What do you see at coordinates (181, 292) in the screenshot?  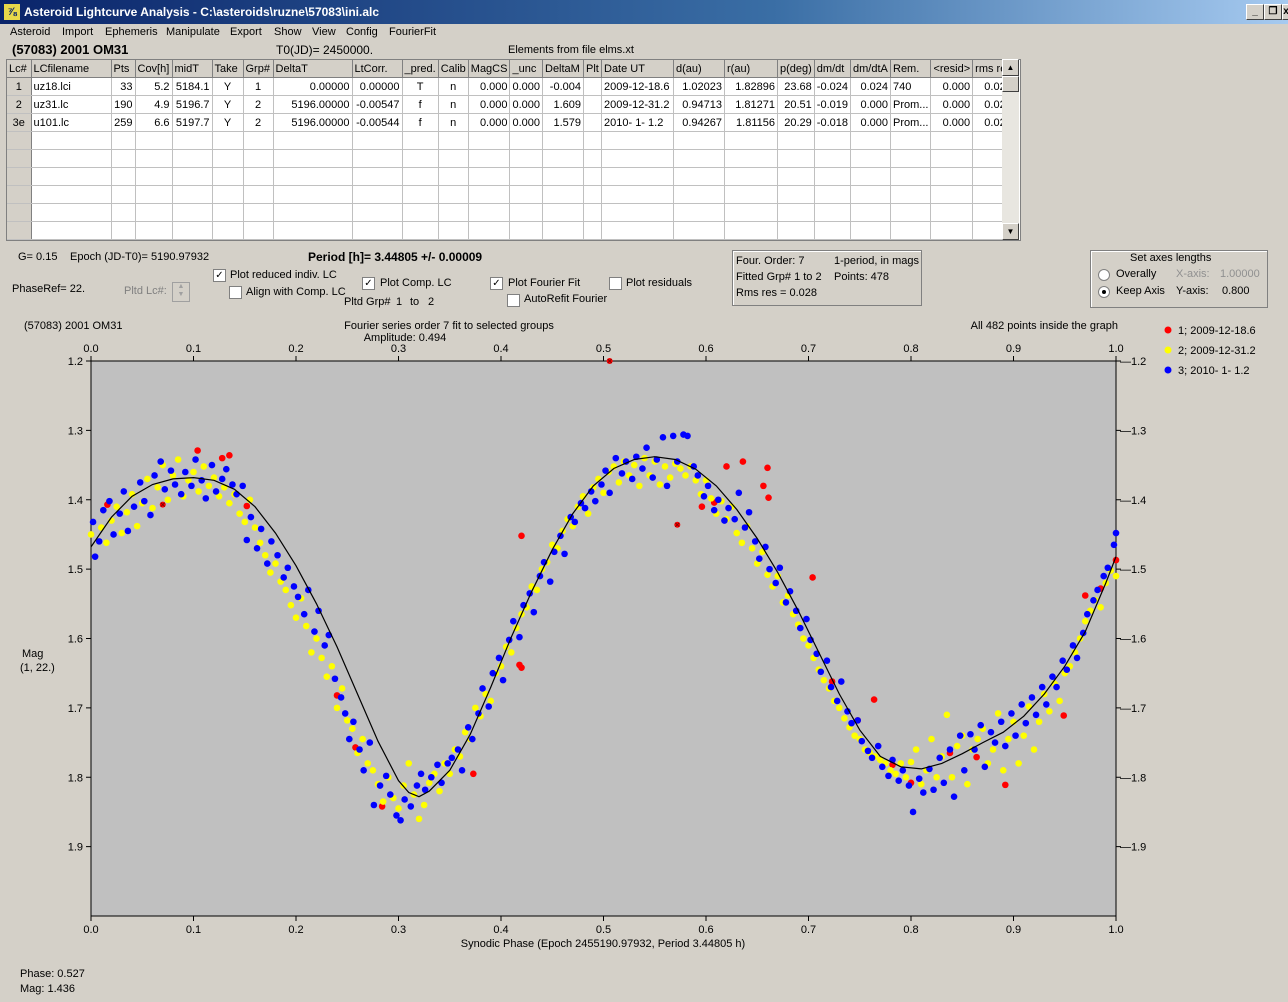 I see `pltd-lc-spinner: ▲ ▼` at bounding box center [181, 292].